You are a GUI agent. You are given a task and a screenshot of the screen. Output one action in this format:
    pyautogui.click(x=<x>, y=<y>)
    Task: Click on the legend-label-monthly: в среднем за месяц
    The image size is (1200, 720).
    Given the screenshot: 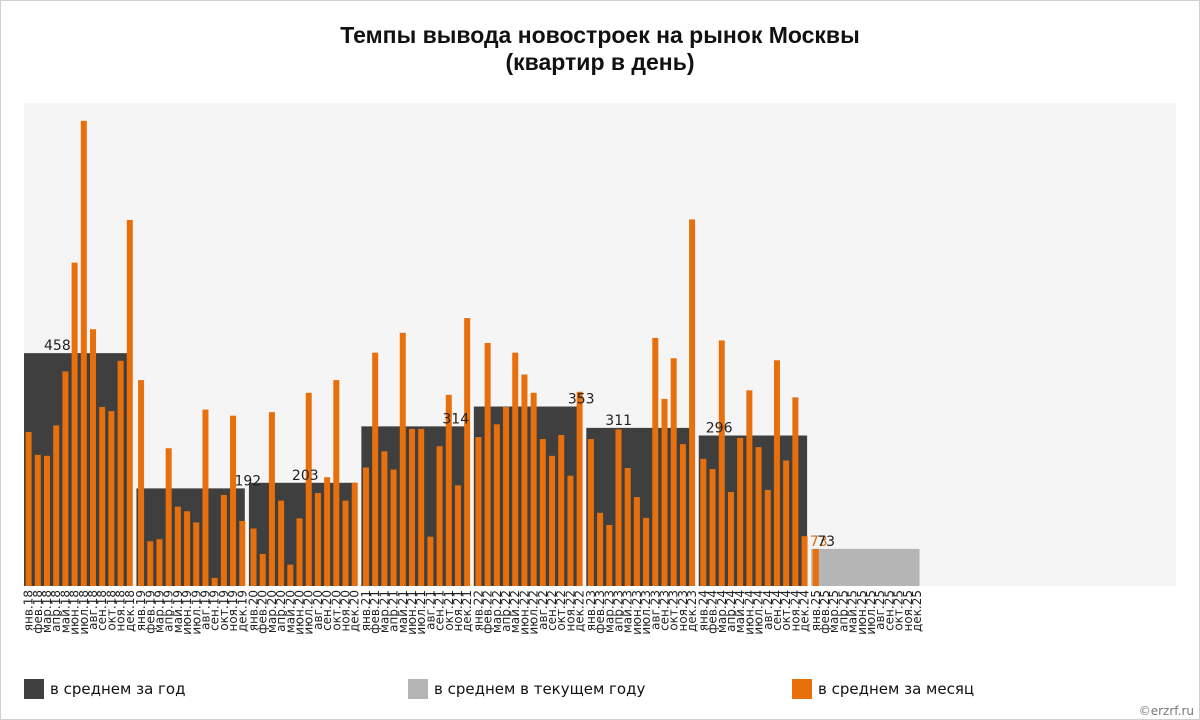 What is the action you would take?
    pyautogui.click(x=896, y=689)
    